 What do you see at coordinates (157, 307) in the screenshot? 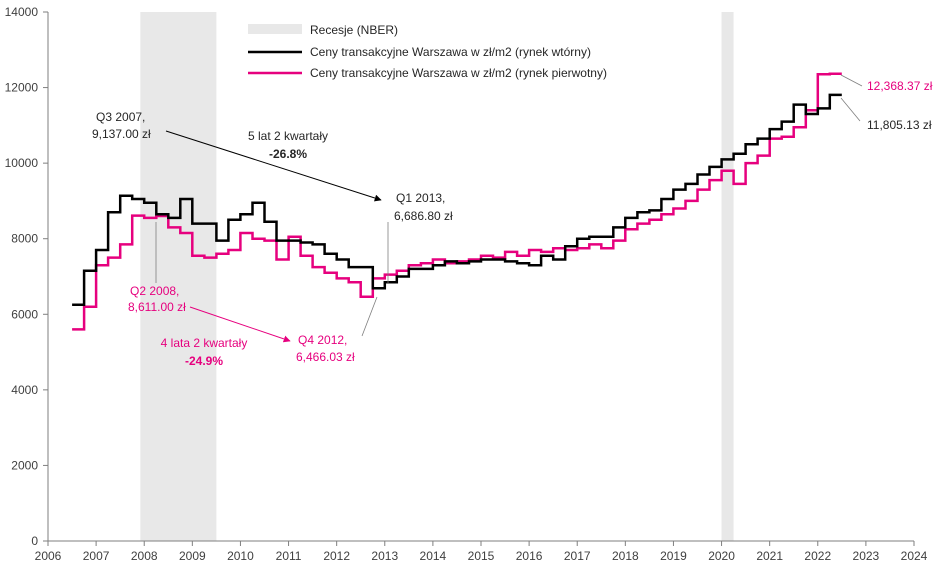
I see `annotation-q2-2008-line2: 8,611.00 zł` at bounding box center [157, 307].